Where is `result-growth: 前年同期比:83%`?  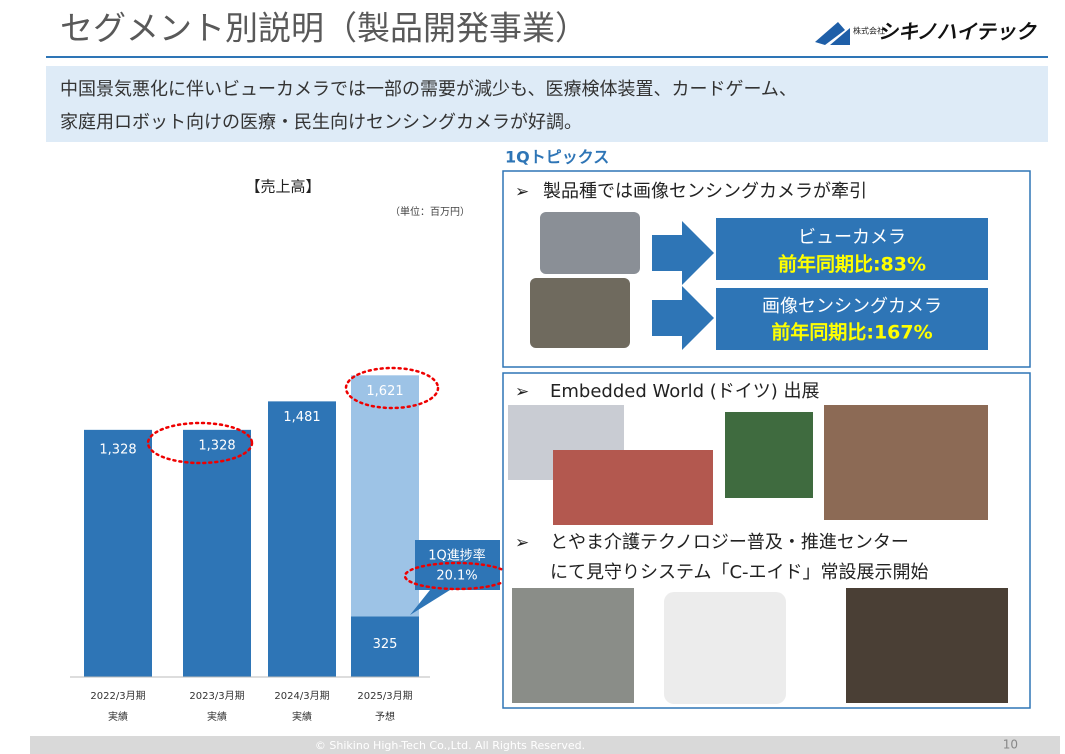 result-growth: 前年同期比:83% is located at coordinates (852, 264).